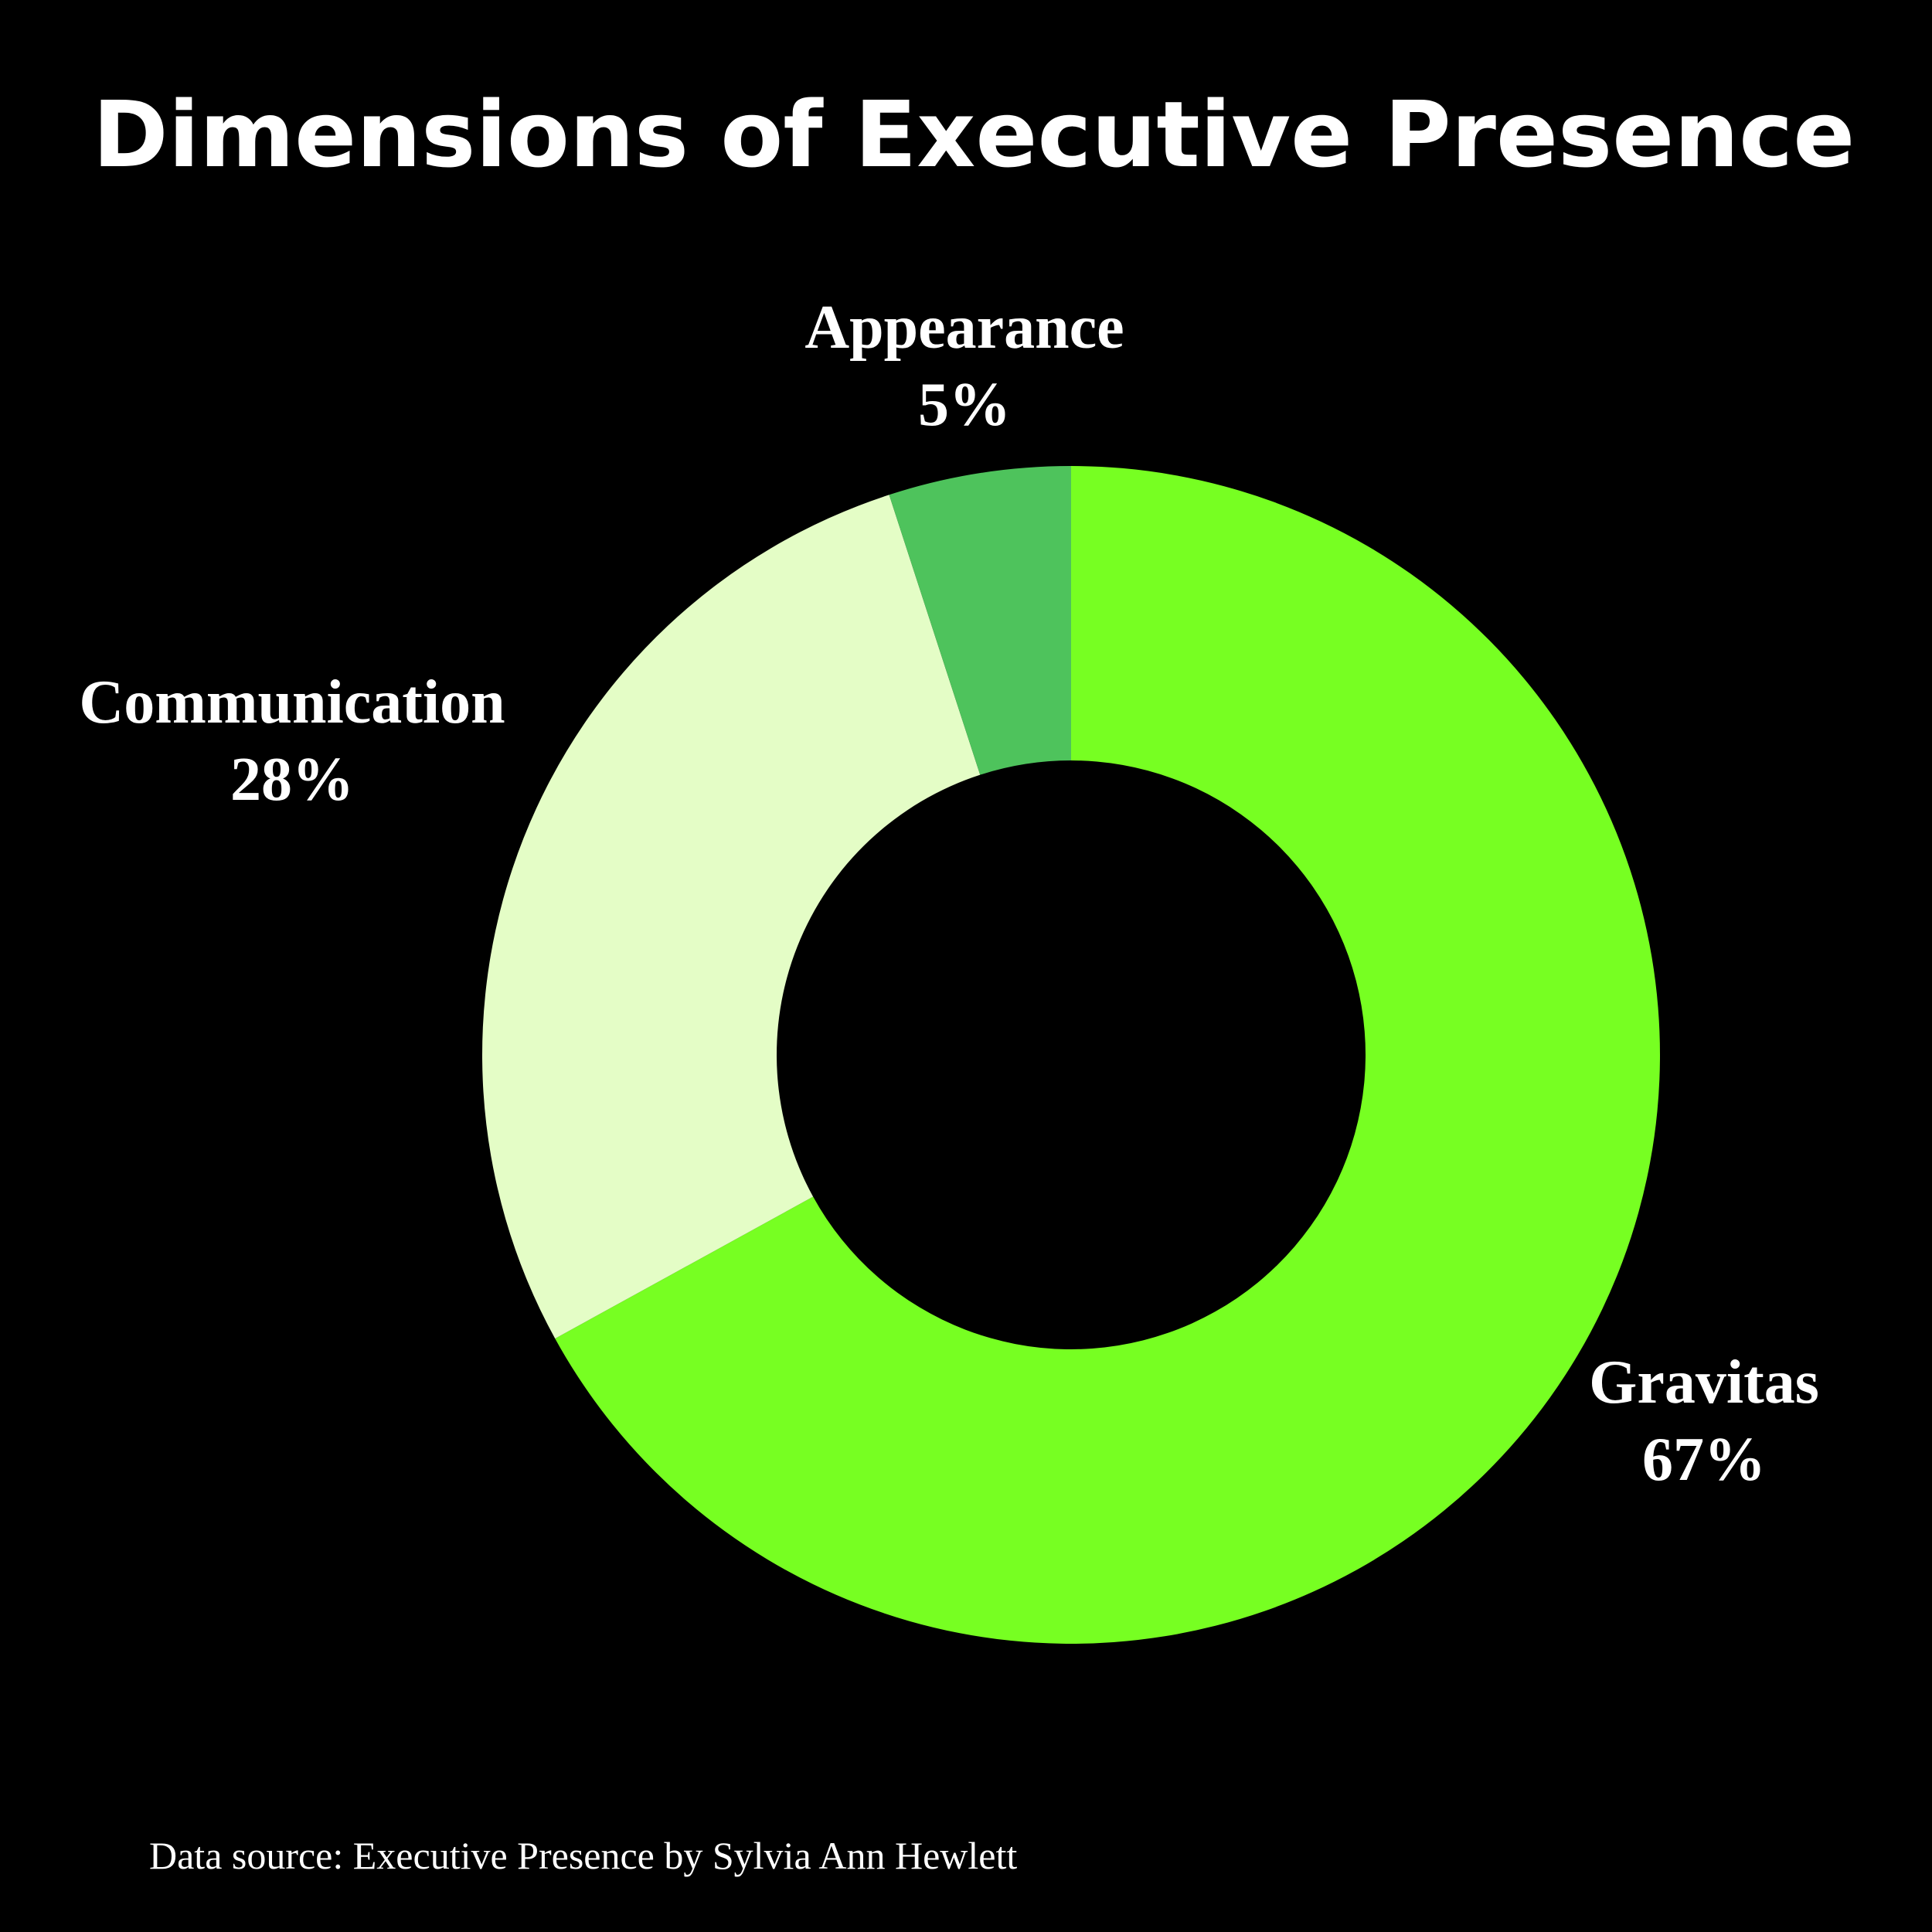 Image resolution: width=1932 pixels, height=1932 pixels. What do you see at coordinates (1704, 1383) in the screenshot?
I see `slice-label-gravitas: Gravitas` at bounding box center [1704, 1383].